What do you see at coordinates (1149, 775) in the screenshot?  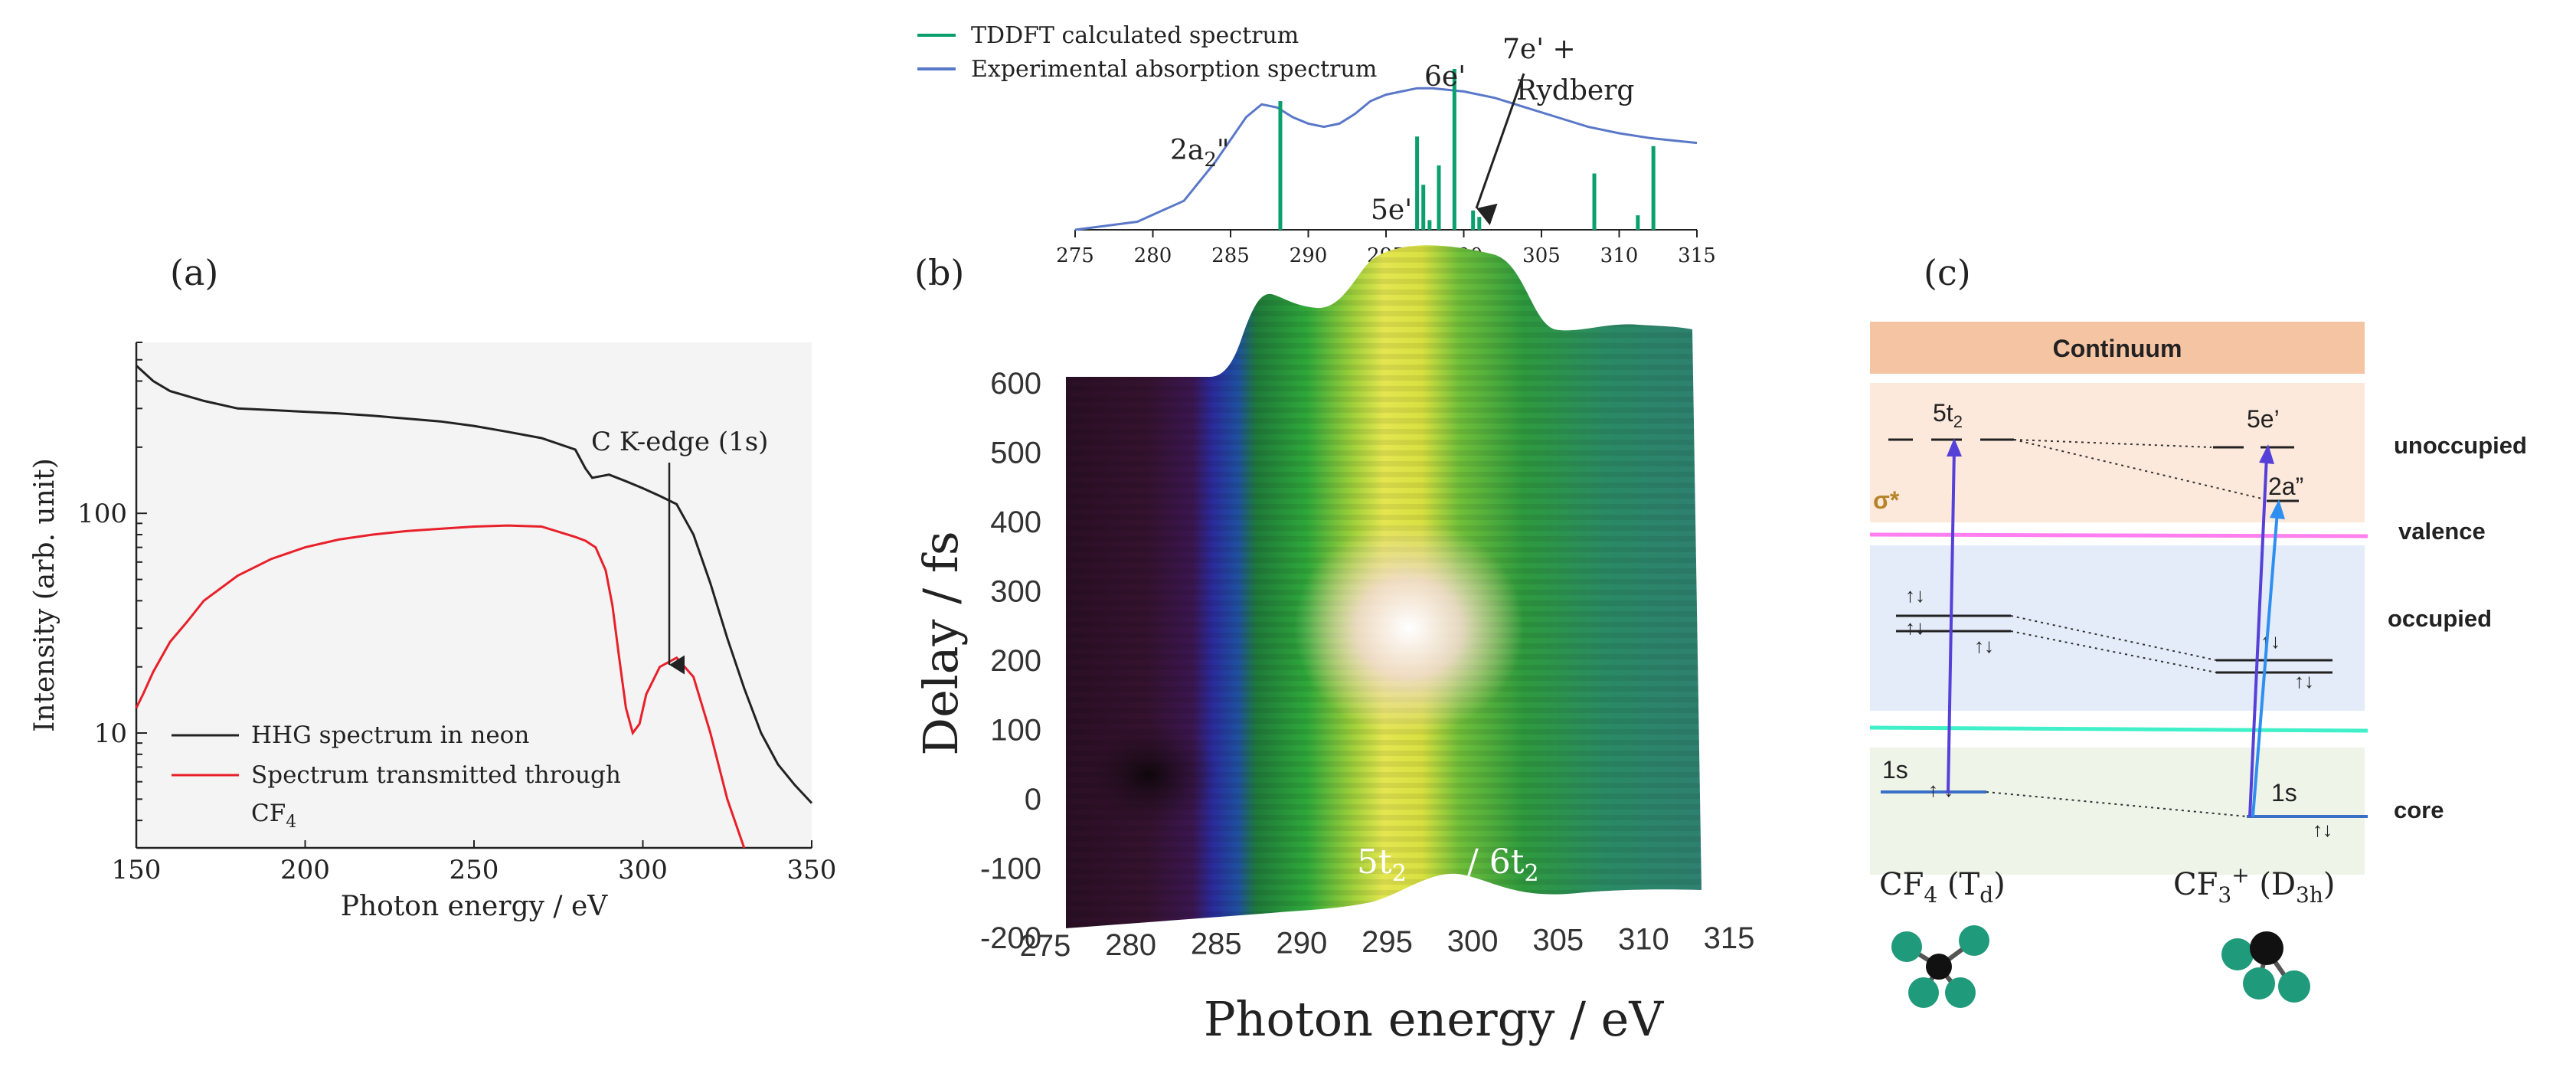 I see `heatmap-dark-spot` at bounding box center [1149, 775].